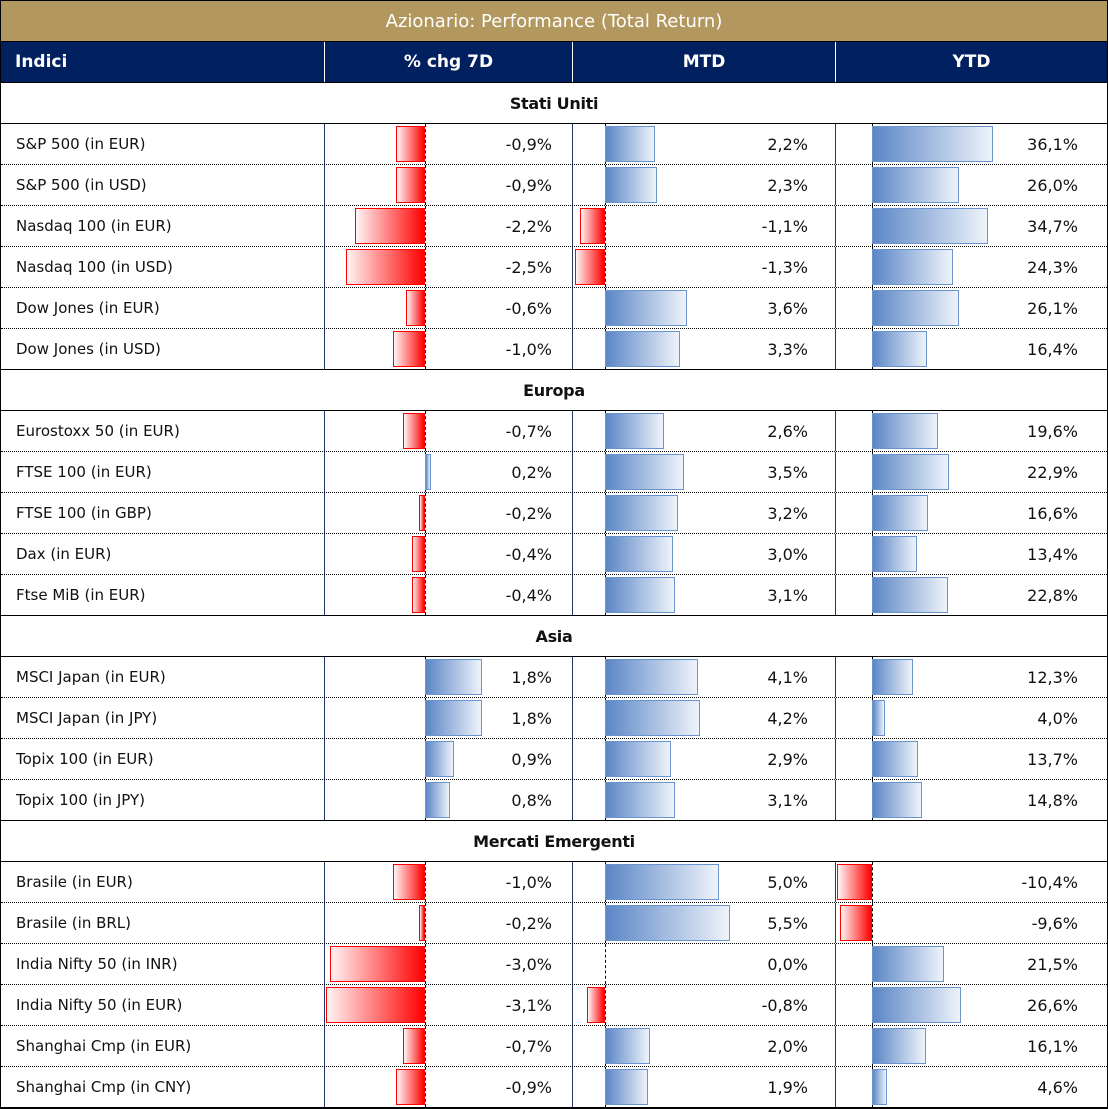  I want to click on value-7d: -3,1%, so click(528, 1005).